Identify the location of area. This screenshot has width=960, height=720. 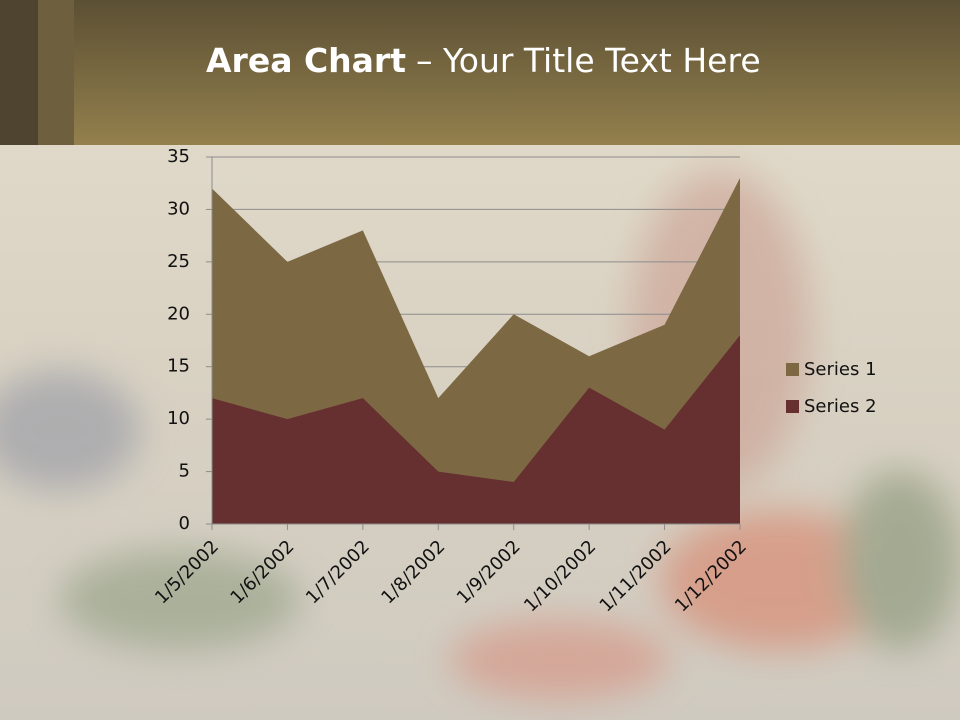
(476, 429).